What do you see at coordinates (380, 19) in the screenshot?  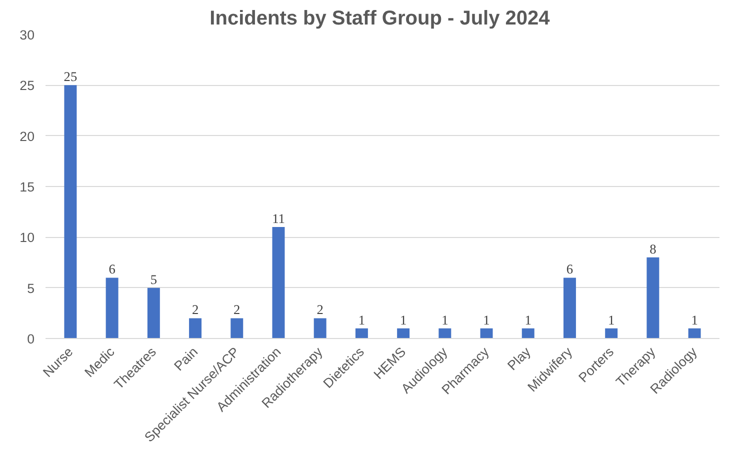 I see `chart-title: Incidents by Staff Group - July 2024` at bounding box center [380, 19].